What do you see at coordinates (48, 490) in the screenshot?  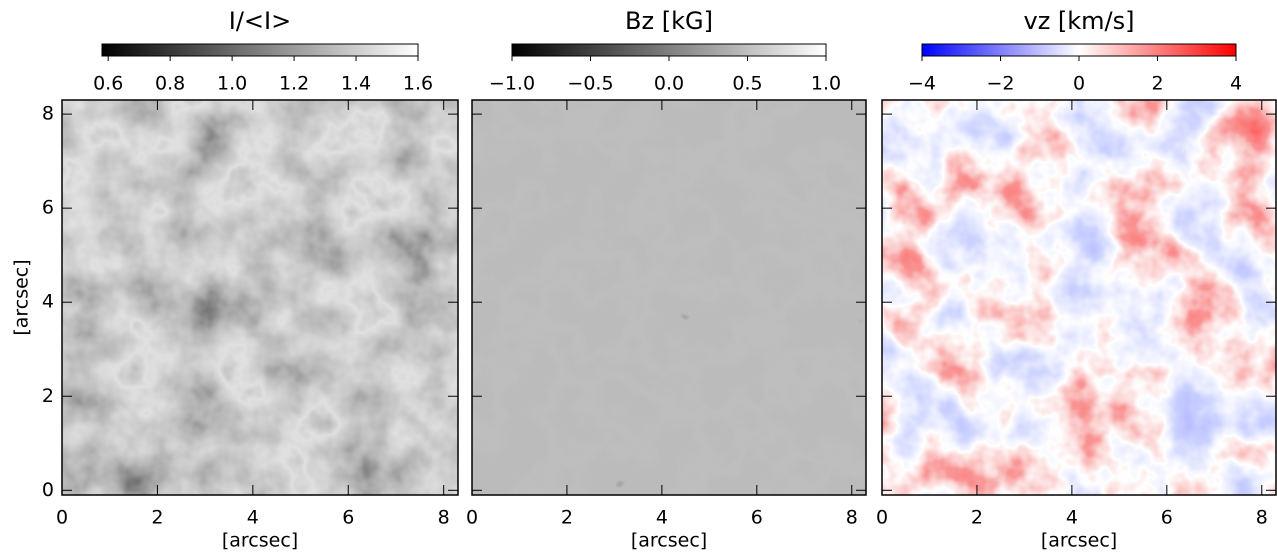 I see `y-tick-label: 0` at bounding box center [48, 490].